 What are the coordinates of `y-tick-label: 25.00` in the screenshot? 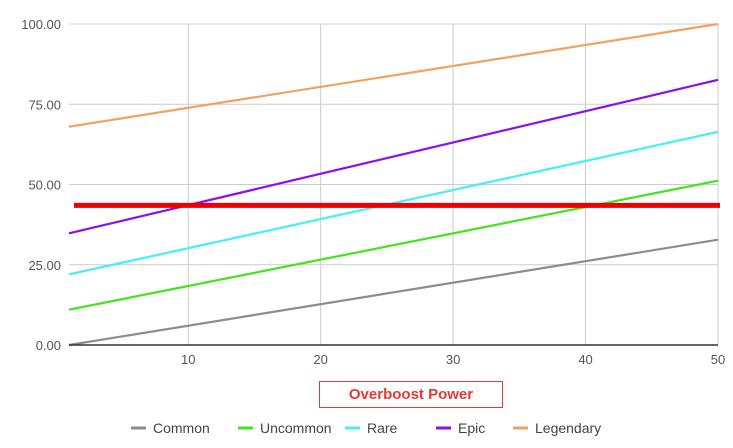 It's located at (44, 265).